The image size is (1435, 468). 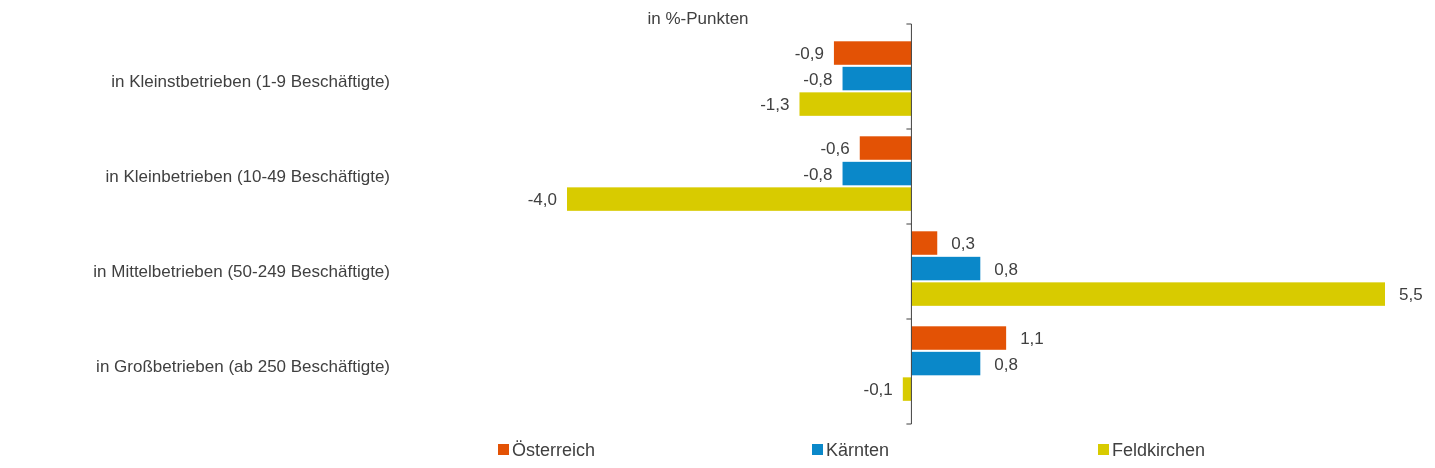 I want to click on data-label: -0,1, so click(x=878, y=390).